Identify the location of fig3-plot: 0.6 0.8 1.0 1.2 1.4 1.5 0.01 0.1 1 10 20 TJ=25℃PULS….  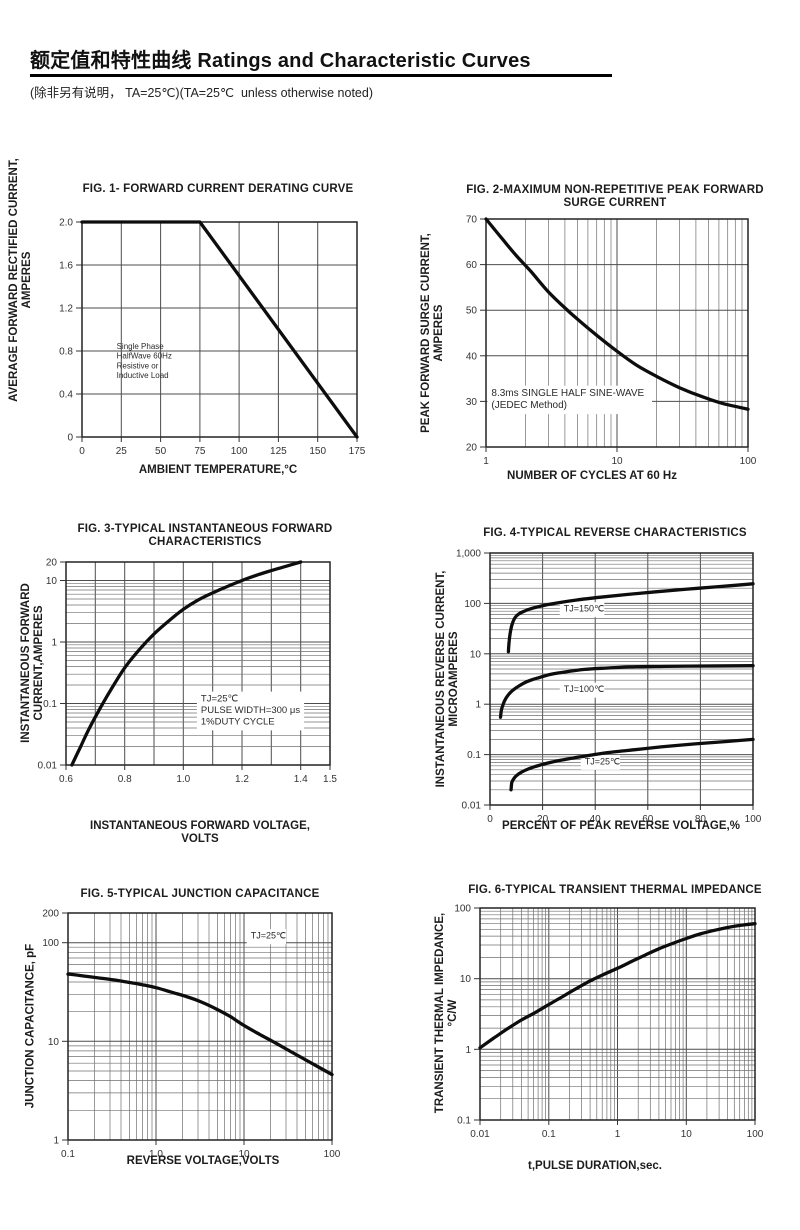
(188, 672).